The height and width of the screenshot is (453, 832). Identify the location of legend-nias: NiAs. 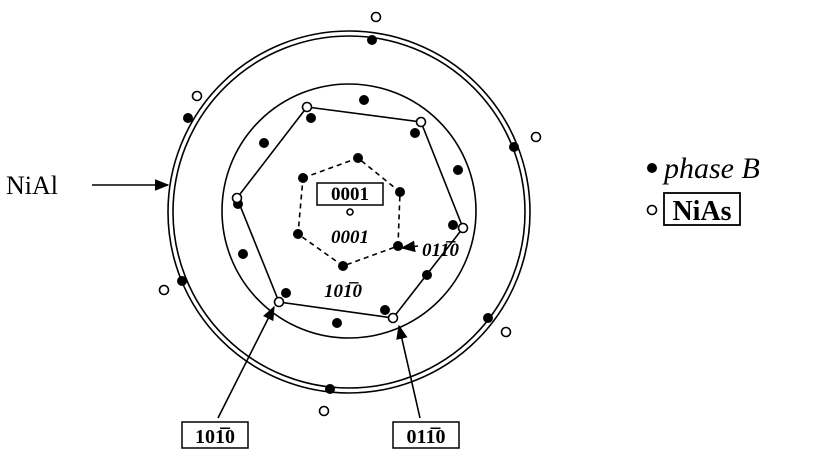
(701, 211).